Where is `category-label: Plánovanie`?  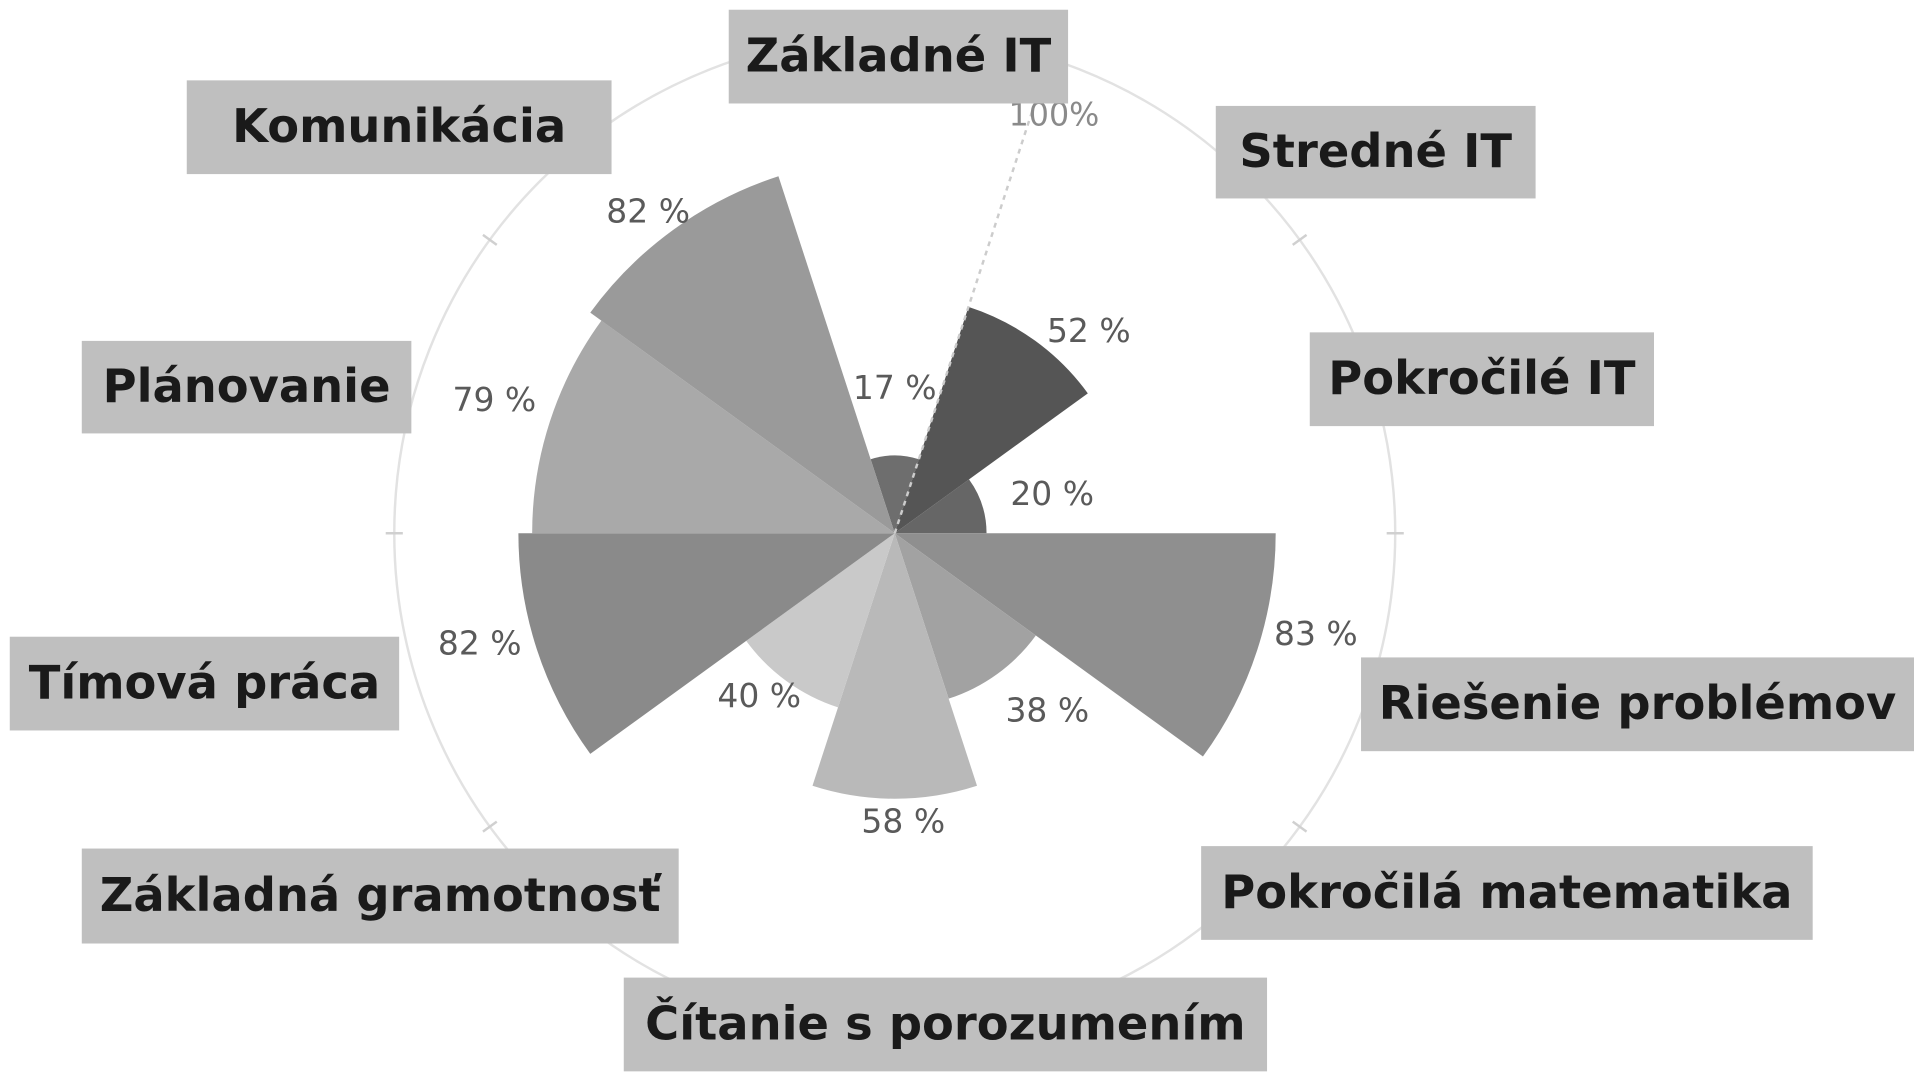 category-label: Plánovanie is located at coordinates (247, 386).